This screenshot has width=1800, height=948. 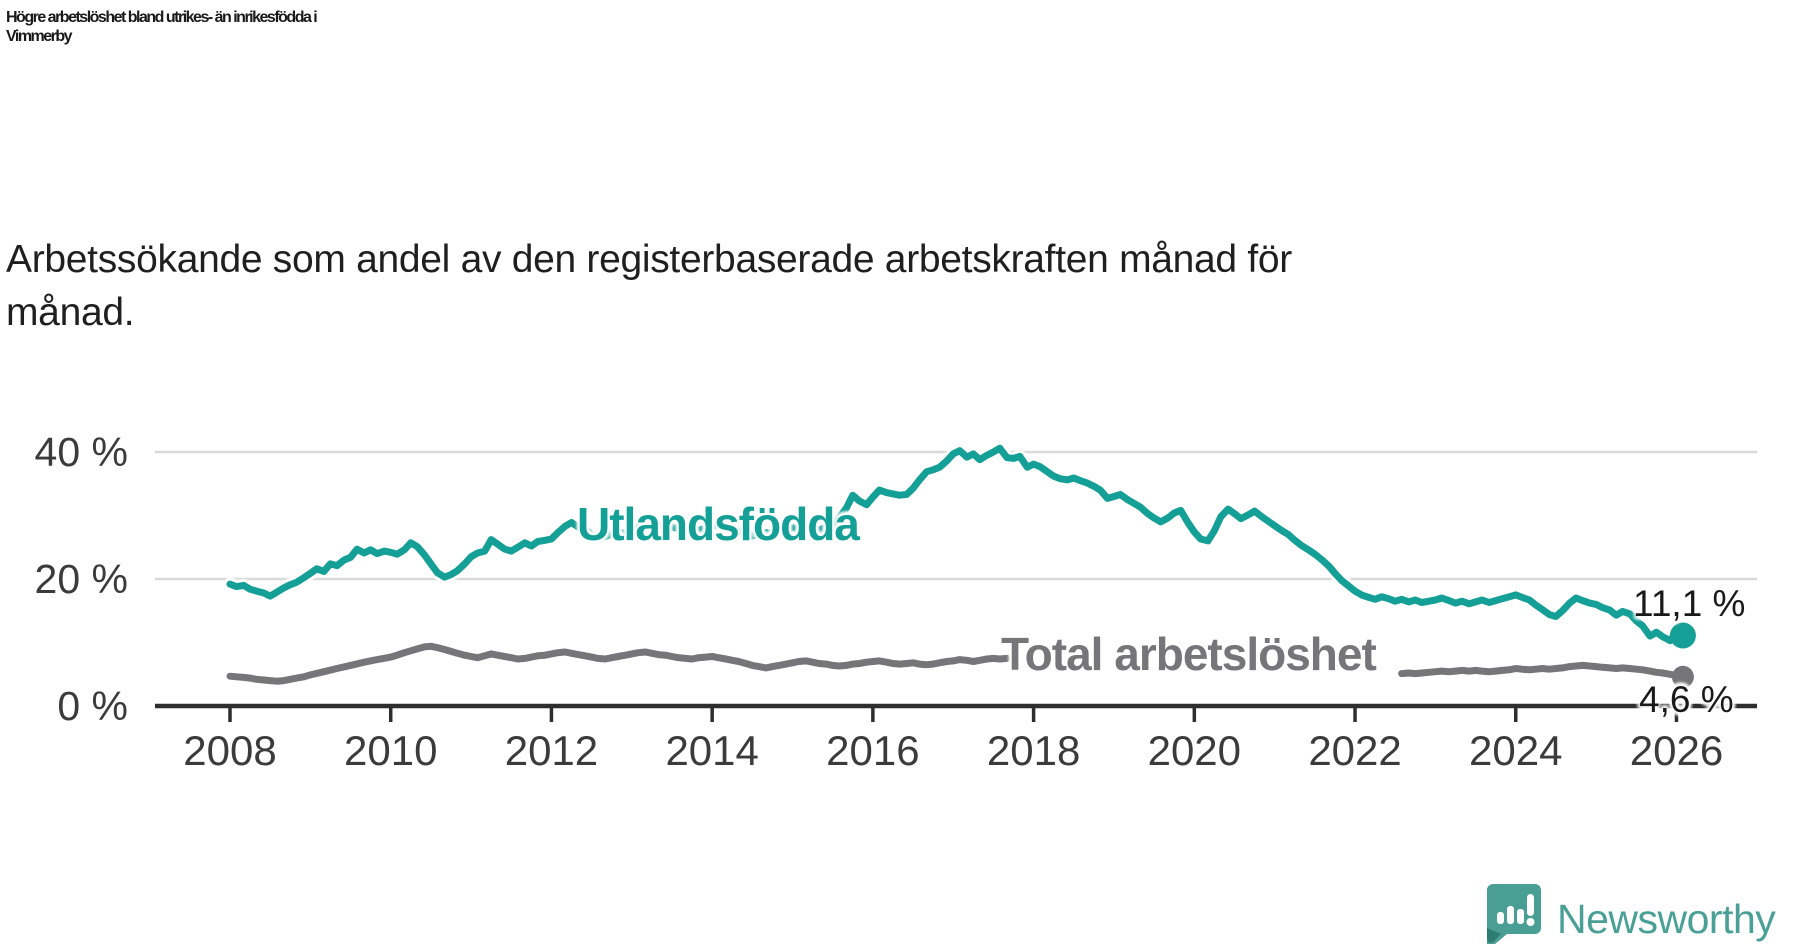 What do you see at coordinates (70, 312) in the screenshot?
I see `subtitle-line-2: månad.` at bounding box center [70, 312].